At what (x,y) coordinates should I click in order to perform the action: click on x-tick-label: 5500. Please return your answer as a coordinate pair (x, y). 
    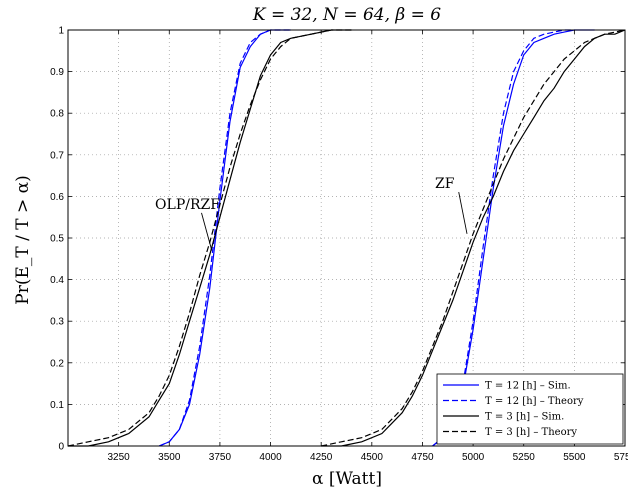
    Looking at the image, I should click on (574, 457).